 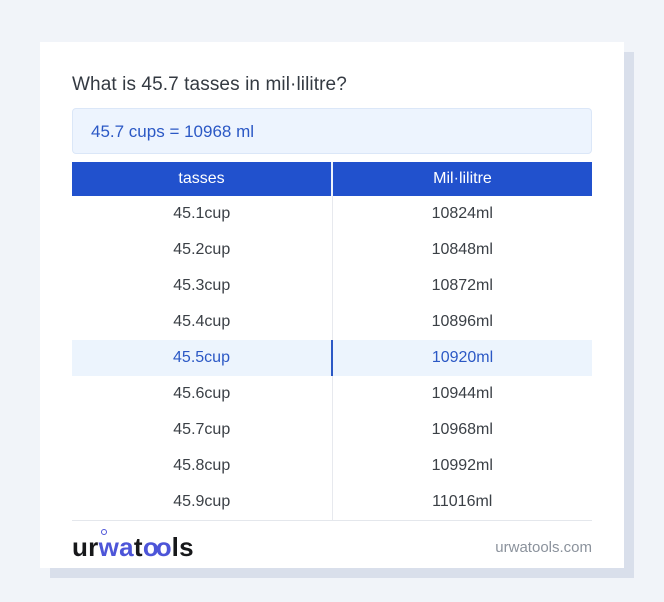 What do you see at coordinates (462, 249) in the screenshot?
I see `ml-cell: 10848ml` at bounding box center [462, 249].